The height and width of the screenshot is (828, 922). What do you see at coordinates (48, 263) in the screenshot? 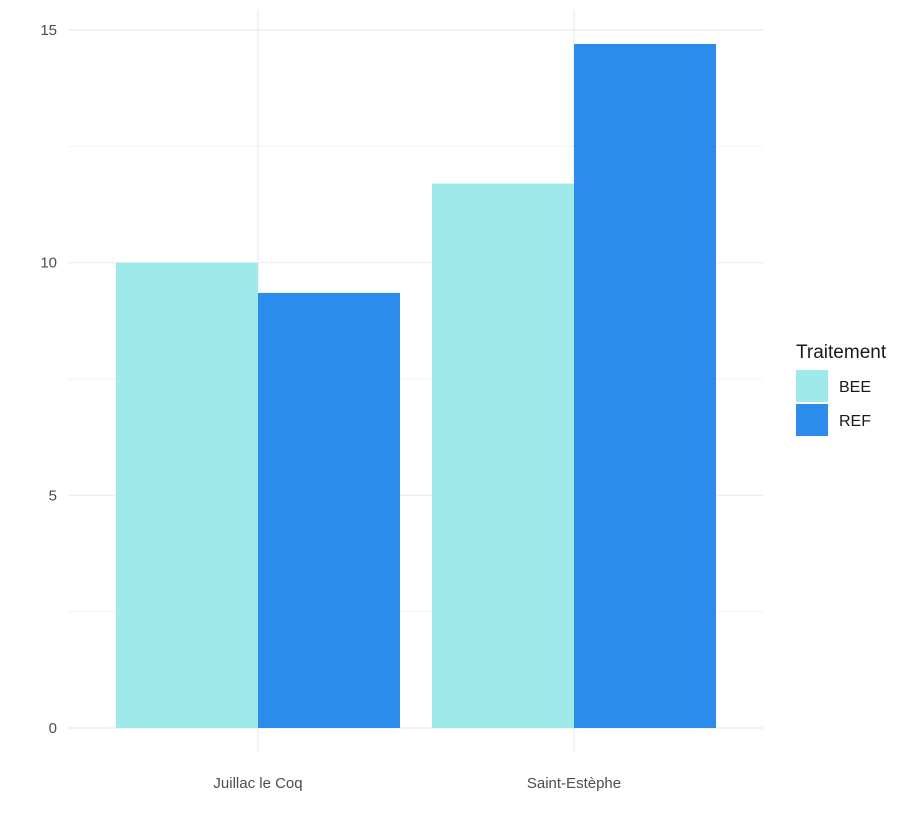
I see `y-tick-label: 10` at bounding box center [48, 263].